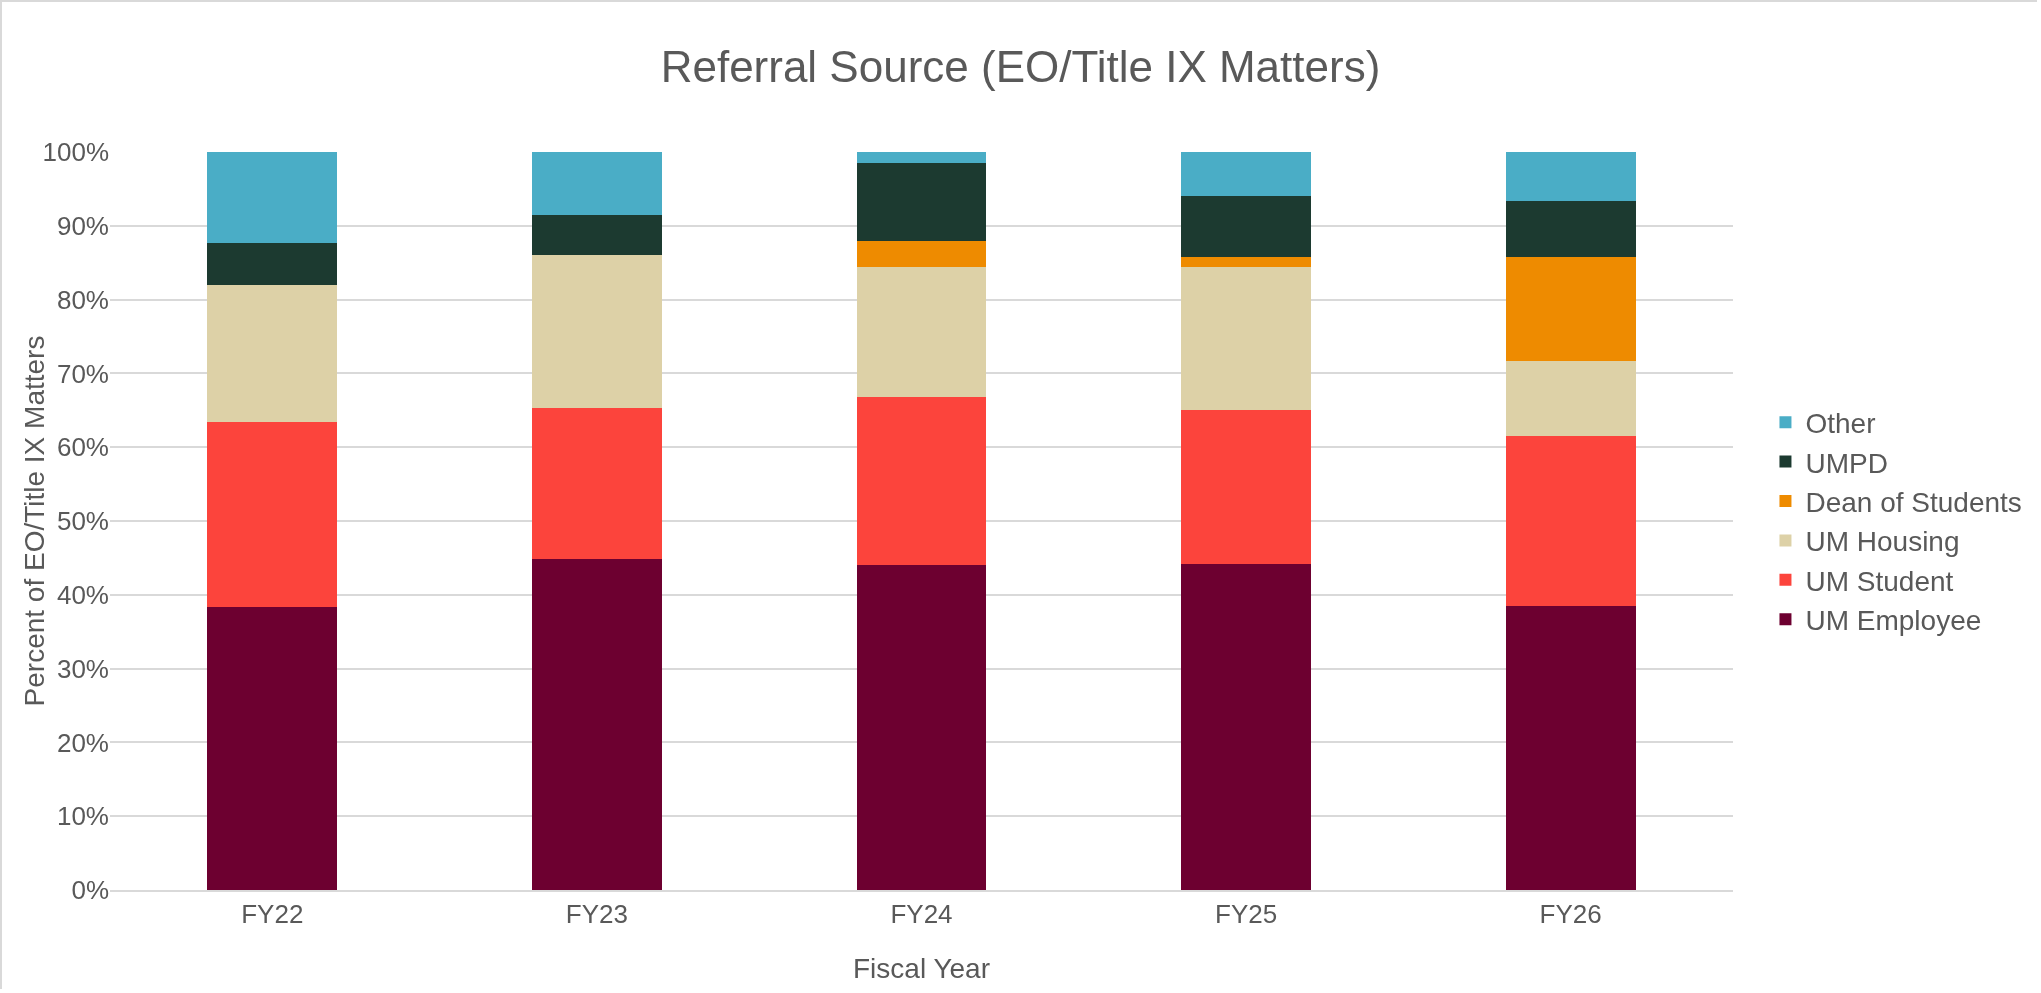  Describe the element at coordinates (82, 299) in the screenshot. I see `y-tick-label: 80%` at that location.